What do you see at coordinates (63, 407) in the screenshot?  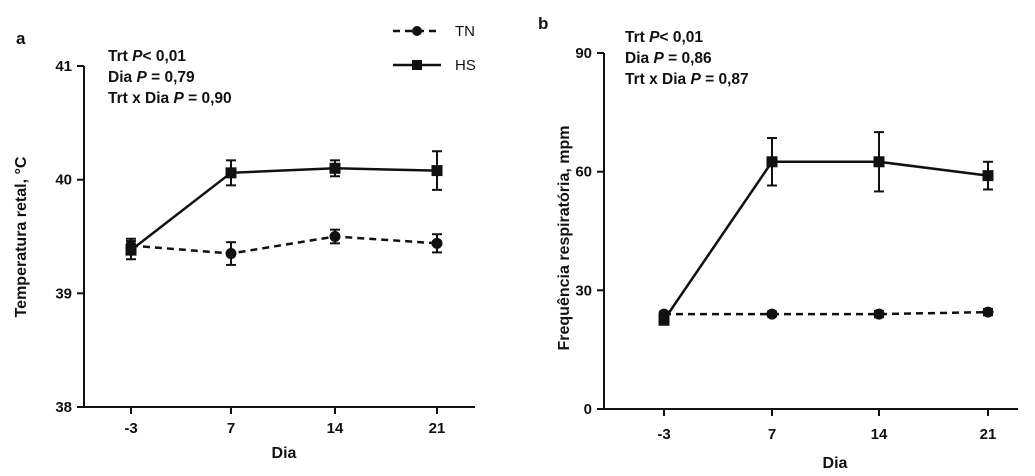 I see `panel-a-ytick: 38` at bounding box center [63, 407].